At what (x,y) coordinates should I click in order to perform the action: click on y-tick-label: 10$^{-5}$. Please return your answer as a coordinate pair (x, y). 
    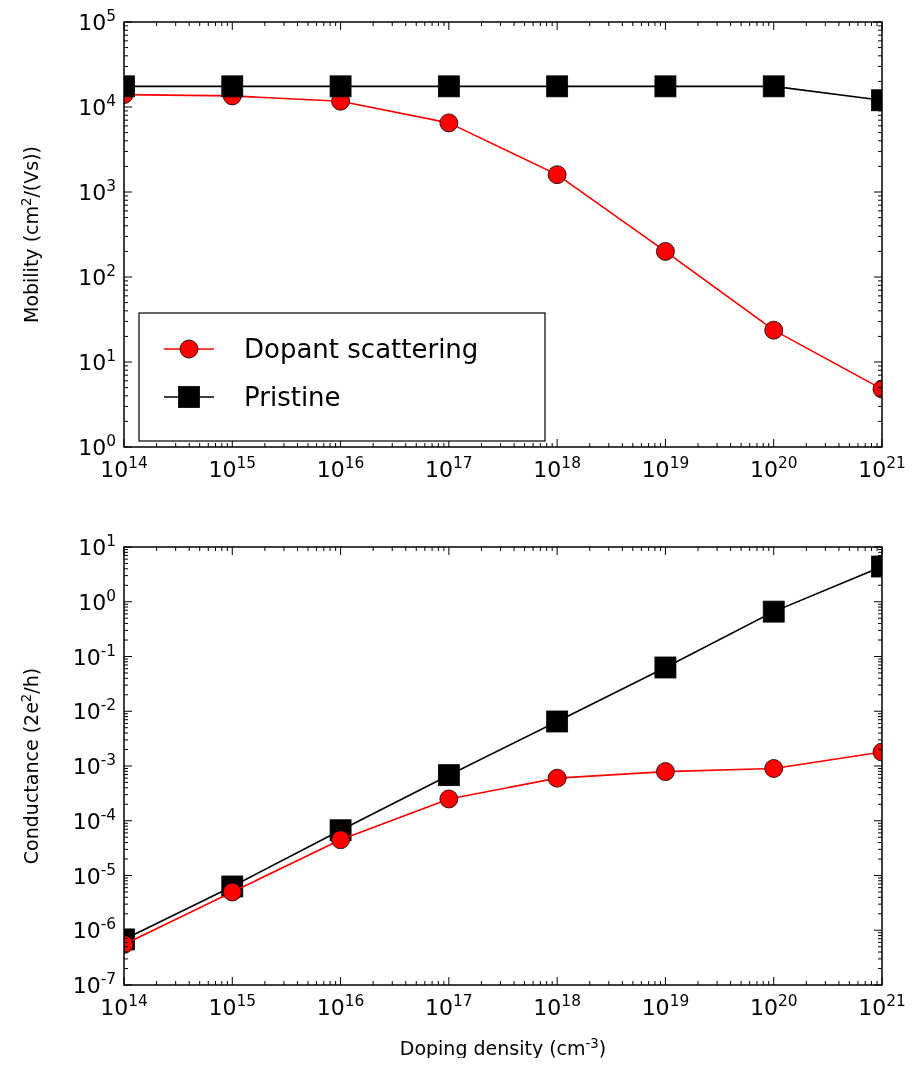
    Looking at the image, I should click on (94, 874).